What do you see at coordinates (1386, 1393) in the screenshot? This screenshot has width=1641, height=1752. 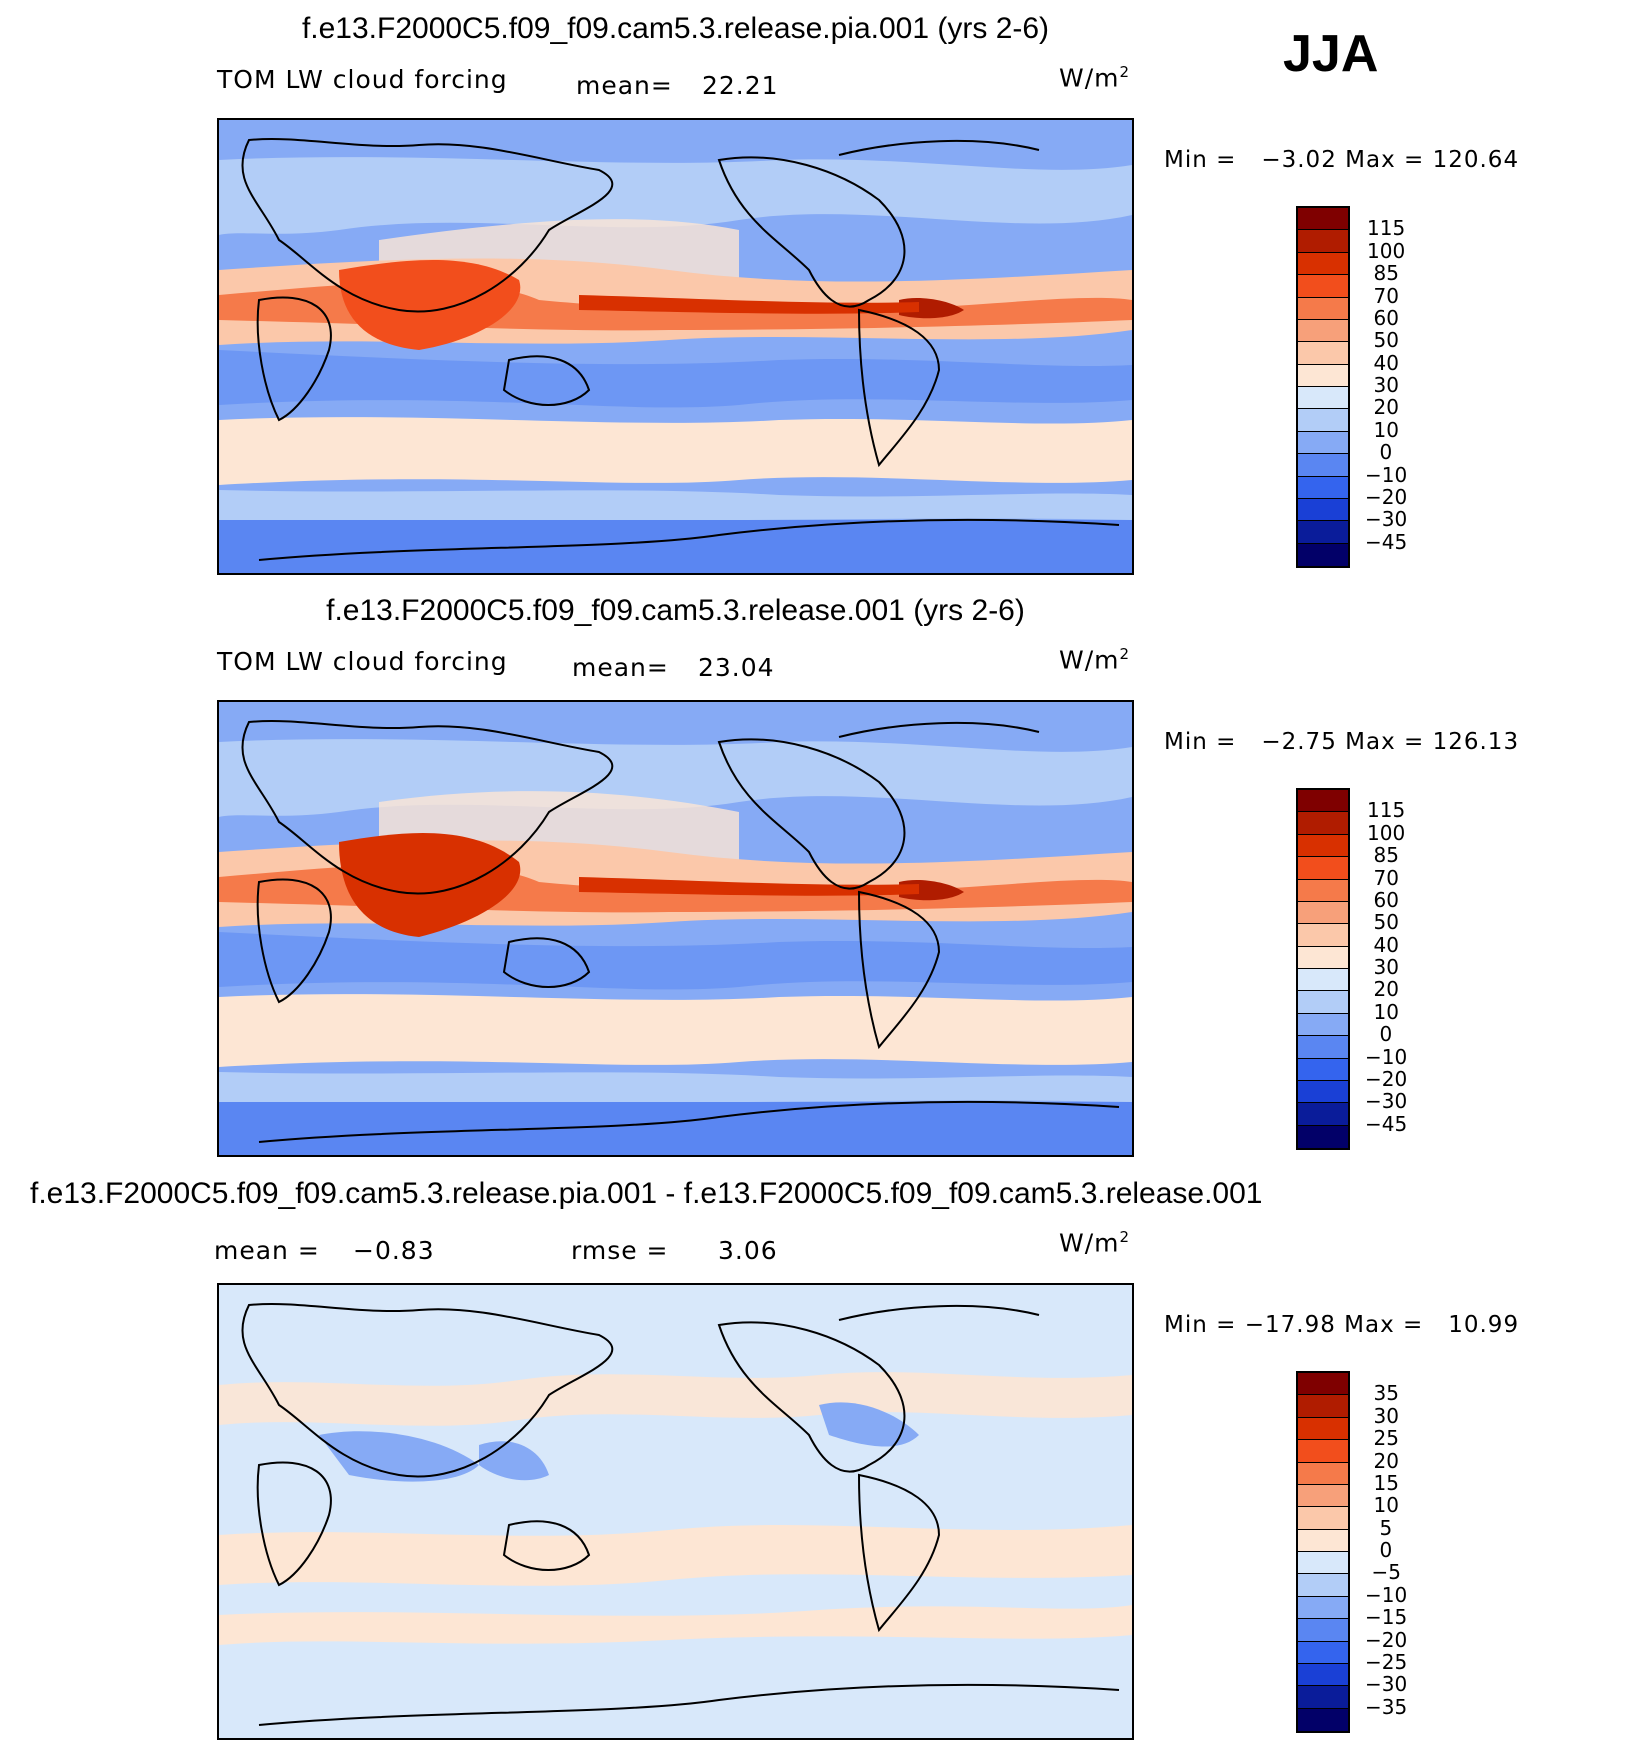 I see `colorbar-tick-label: 35` at bounding box center [1386, 1393].